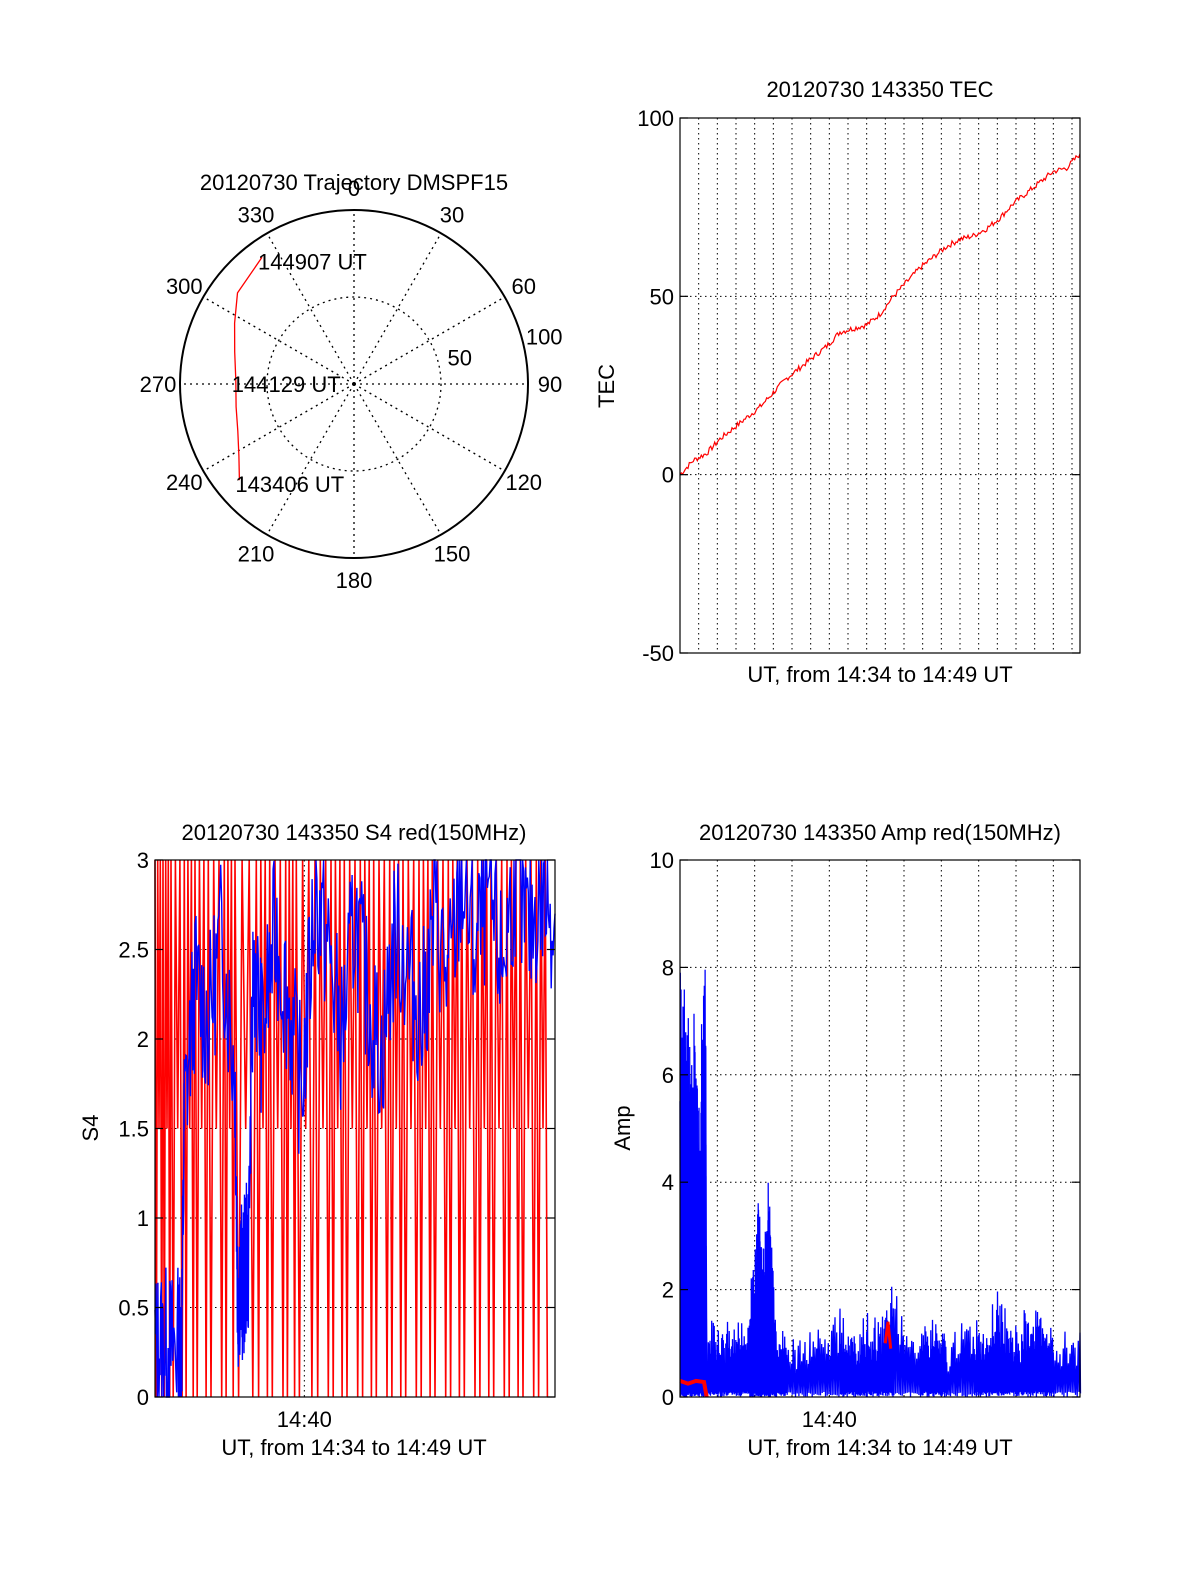 The width and height of the screenshot is (1200, 1580). I want to click on y-tick-label: 100, so click(655, 118).